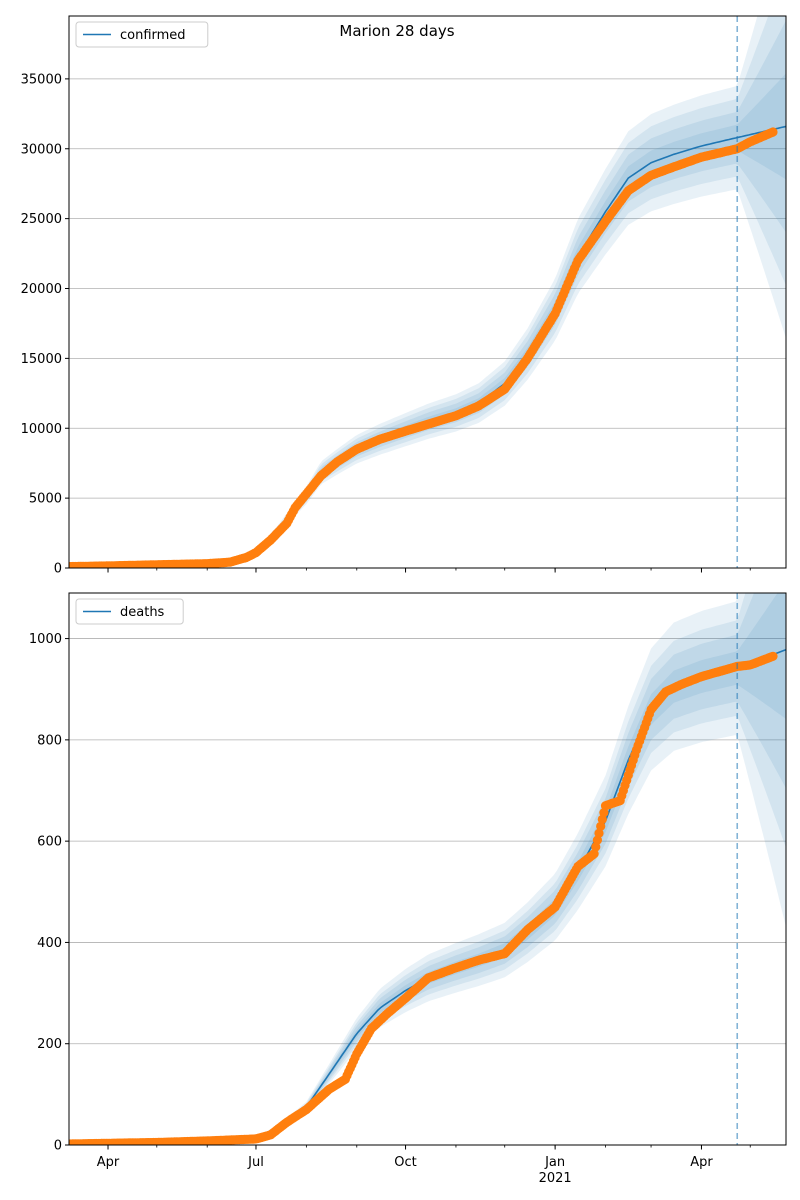  I want to click on y-tick-label: 30000, so click(41, 149).